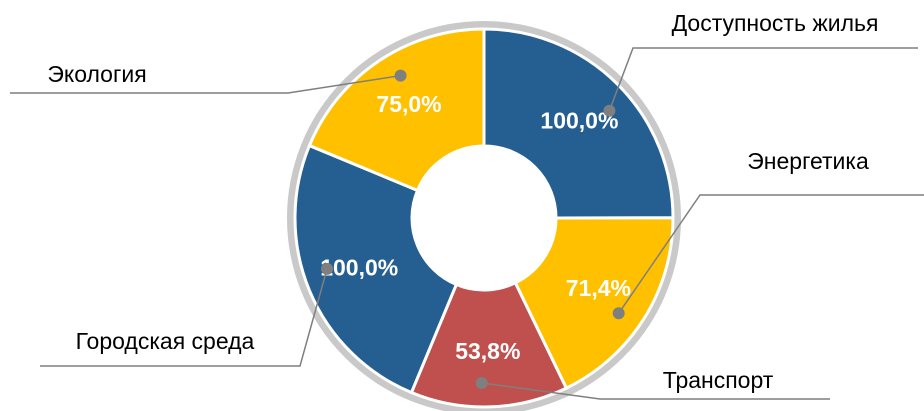 Image resolution: width=924 pixels, height=411 pixels. Describe the element at coordinates (487, 351) in the screenshot. I see `value-label: 53,8%` at that location.